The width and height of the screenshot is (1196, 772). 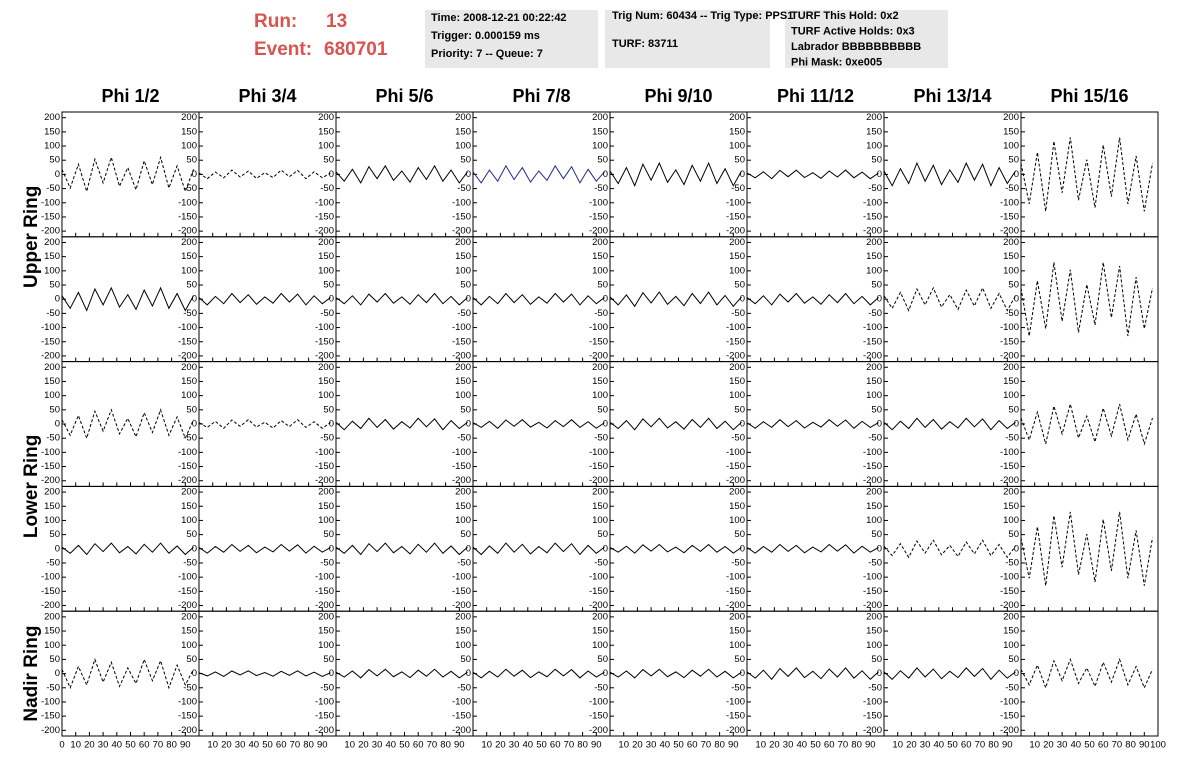 What do you see at coordinates (528, 745) in the screenshot?
I see `x-tick-label: 40` at bounding box center [528, 745].